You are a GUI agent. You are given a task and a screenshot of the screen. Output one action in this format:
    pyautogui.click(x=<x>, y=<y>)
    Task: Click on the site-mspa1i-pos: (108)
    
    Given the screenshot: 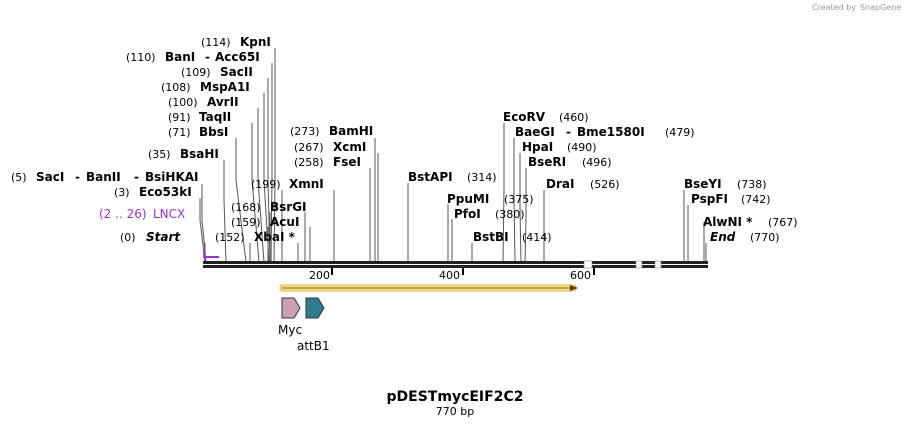 What is the action you would take?
    pyautogui.click(x=176, y=87)
    